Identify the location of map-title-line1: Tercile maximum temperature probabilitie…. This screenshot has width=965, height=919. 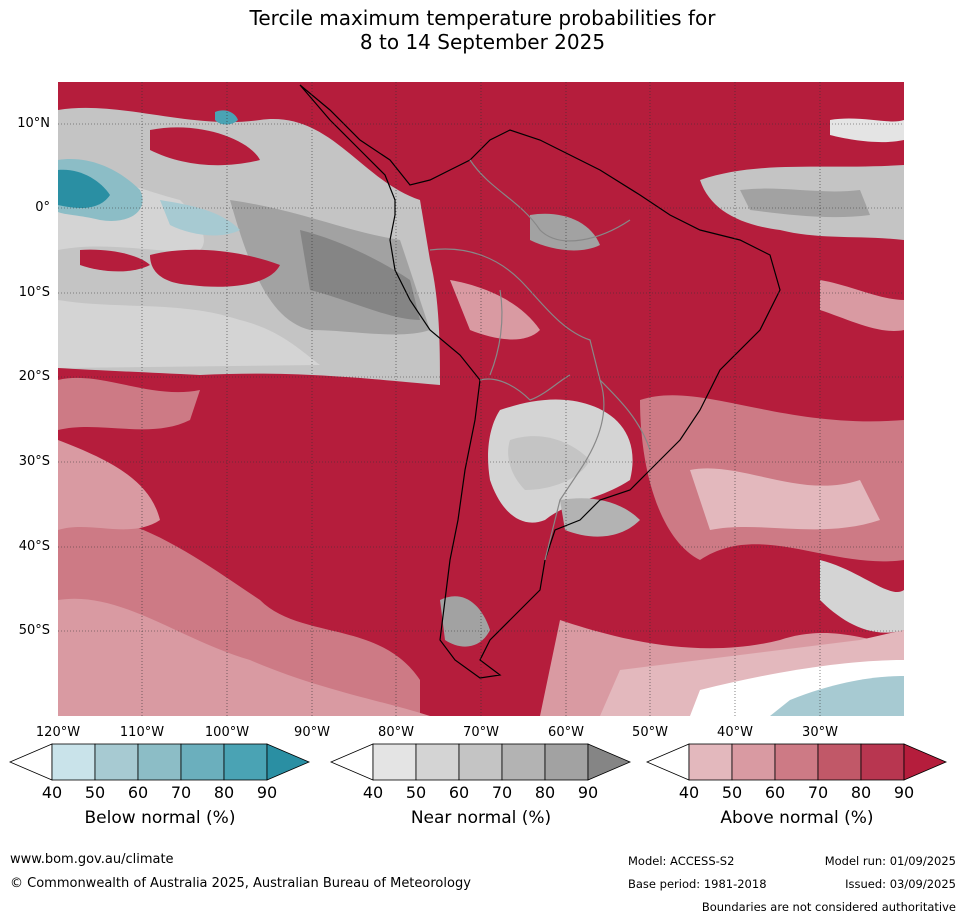
(482, 18).